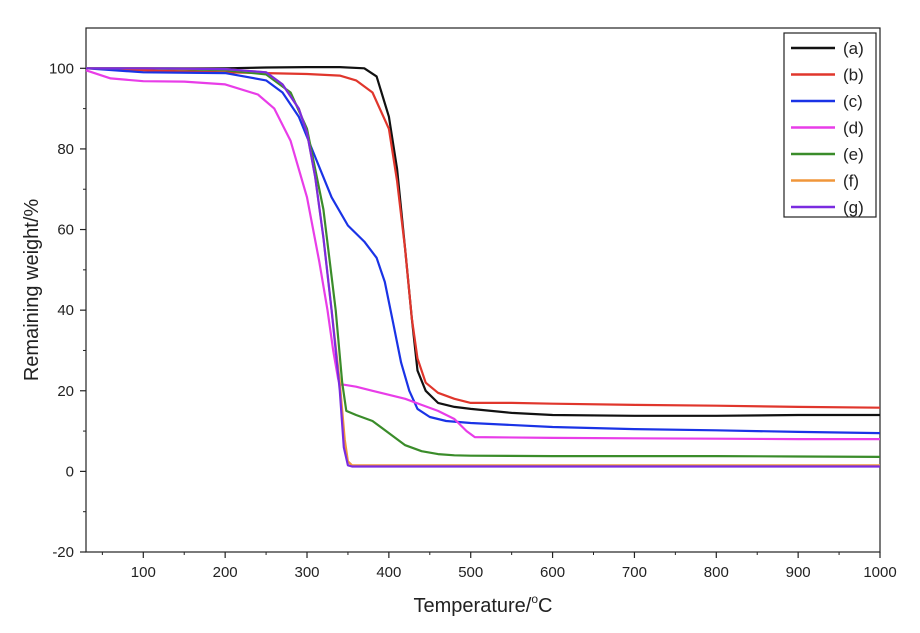  Describe the element at coordinates (853, 128) in the screenshot. I see `legend-label: (d)` at that location.